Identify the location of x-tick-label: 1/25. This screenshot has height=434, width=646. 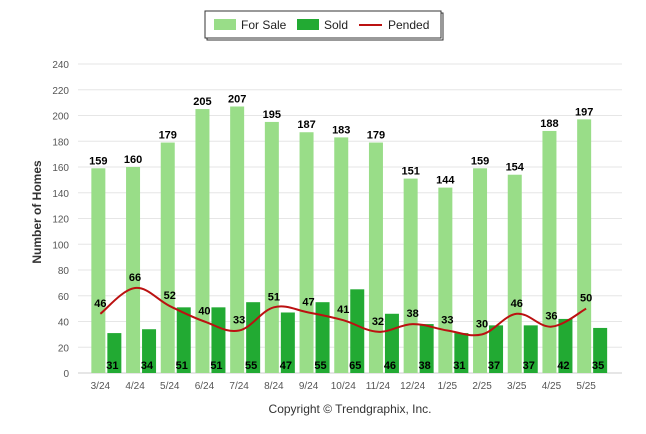
(448, 386).